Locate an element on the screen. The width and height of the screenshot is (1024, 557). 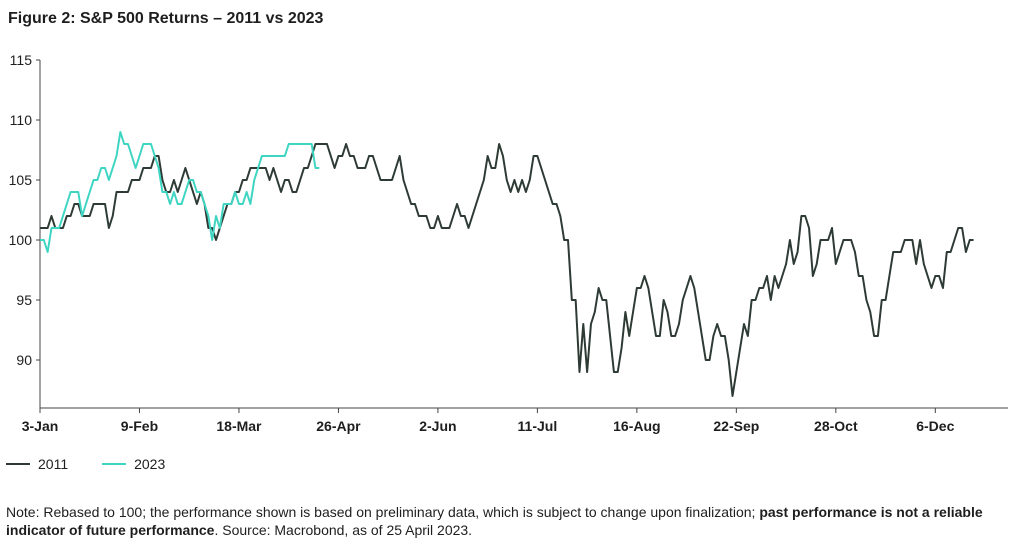
x-tick-label: 11-Jul is located at coordinates (538, 426).